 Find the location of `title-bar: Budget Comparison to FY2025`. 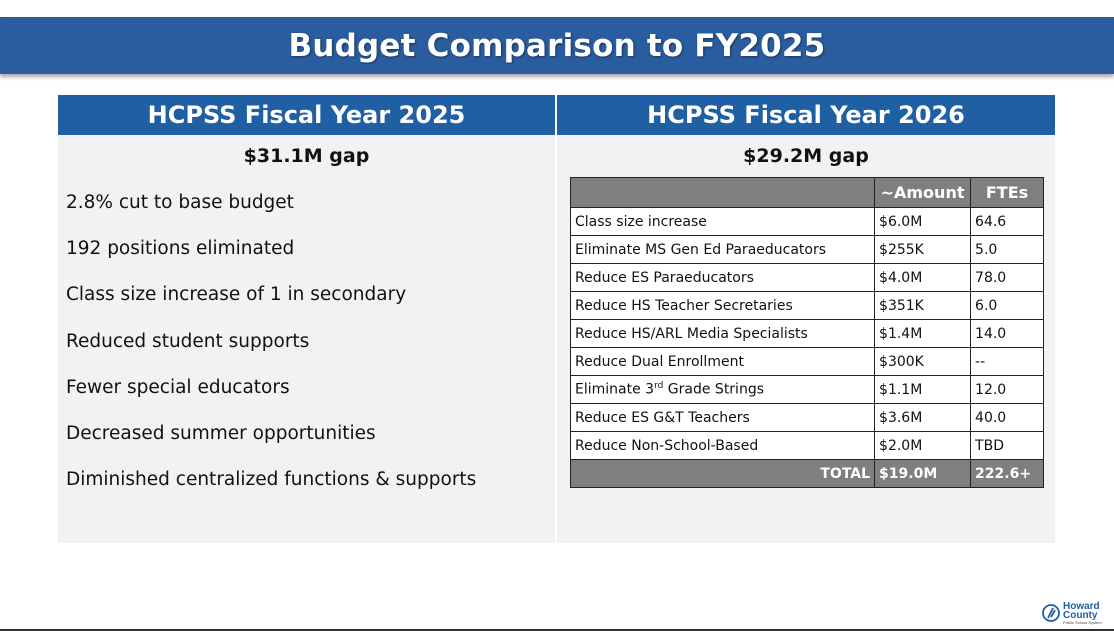

title-bar: Budget Comparison to FY2025 is located at coordinates (557, 45).